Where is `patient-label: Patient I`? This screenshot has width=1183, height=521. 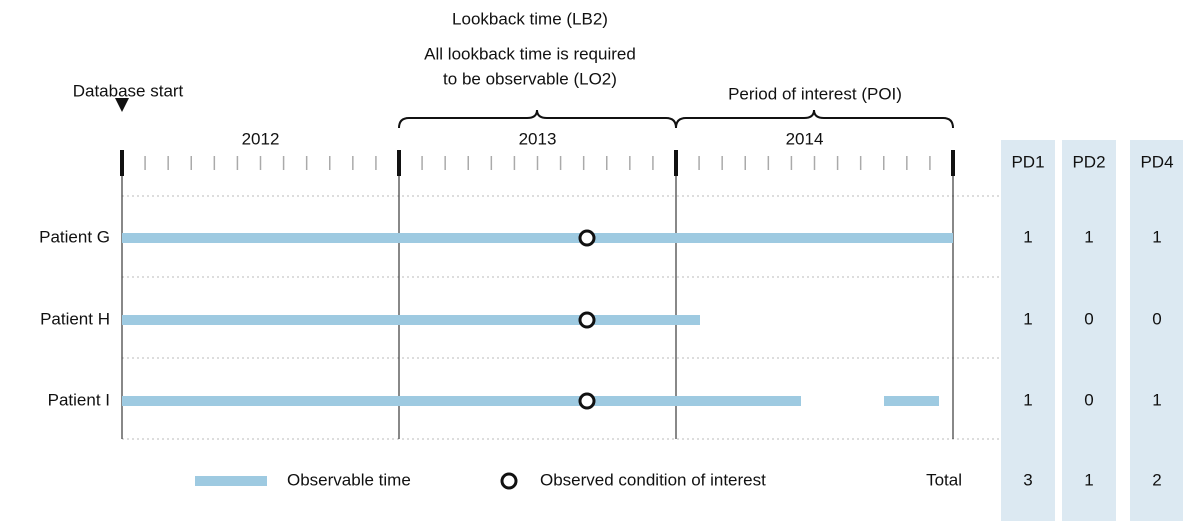 patient-label: Patient I is located at coordinates (79, 399).